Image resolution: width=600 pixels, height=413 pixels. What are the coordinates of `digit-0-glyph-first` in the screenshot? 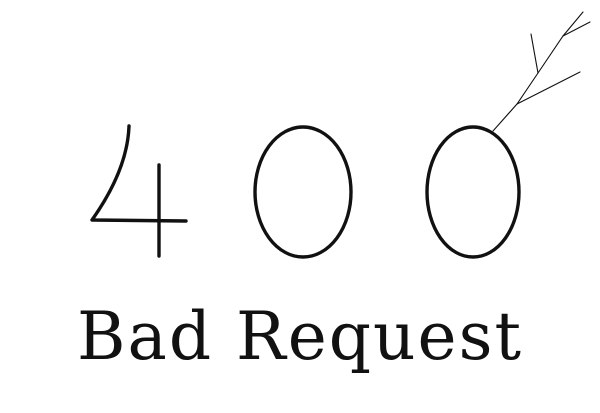 It's located at (303, 192).